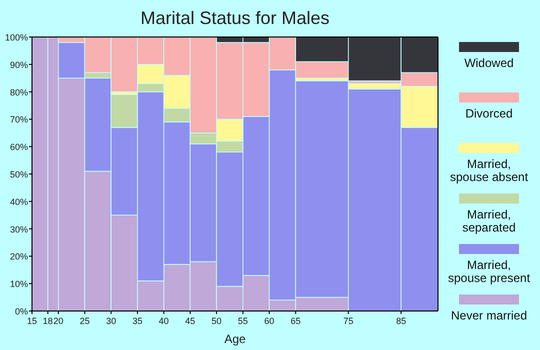  What do you see at coordinates (137, 321) in the screenshot?
I see `x-tick-label: 35` at bounding box center [137, 321].